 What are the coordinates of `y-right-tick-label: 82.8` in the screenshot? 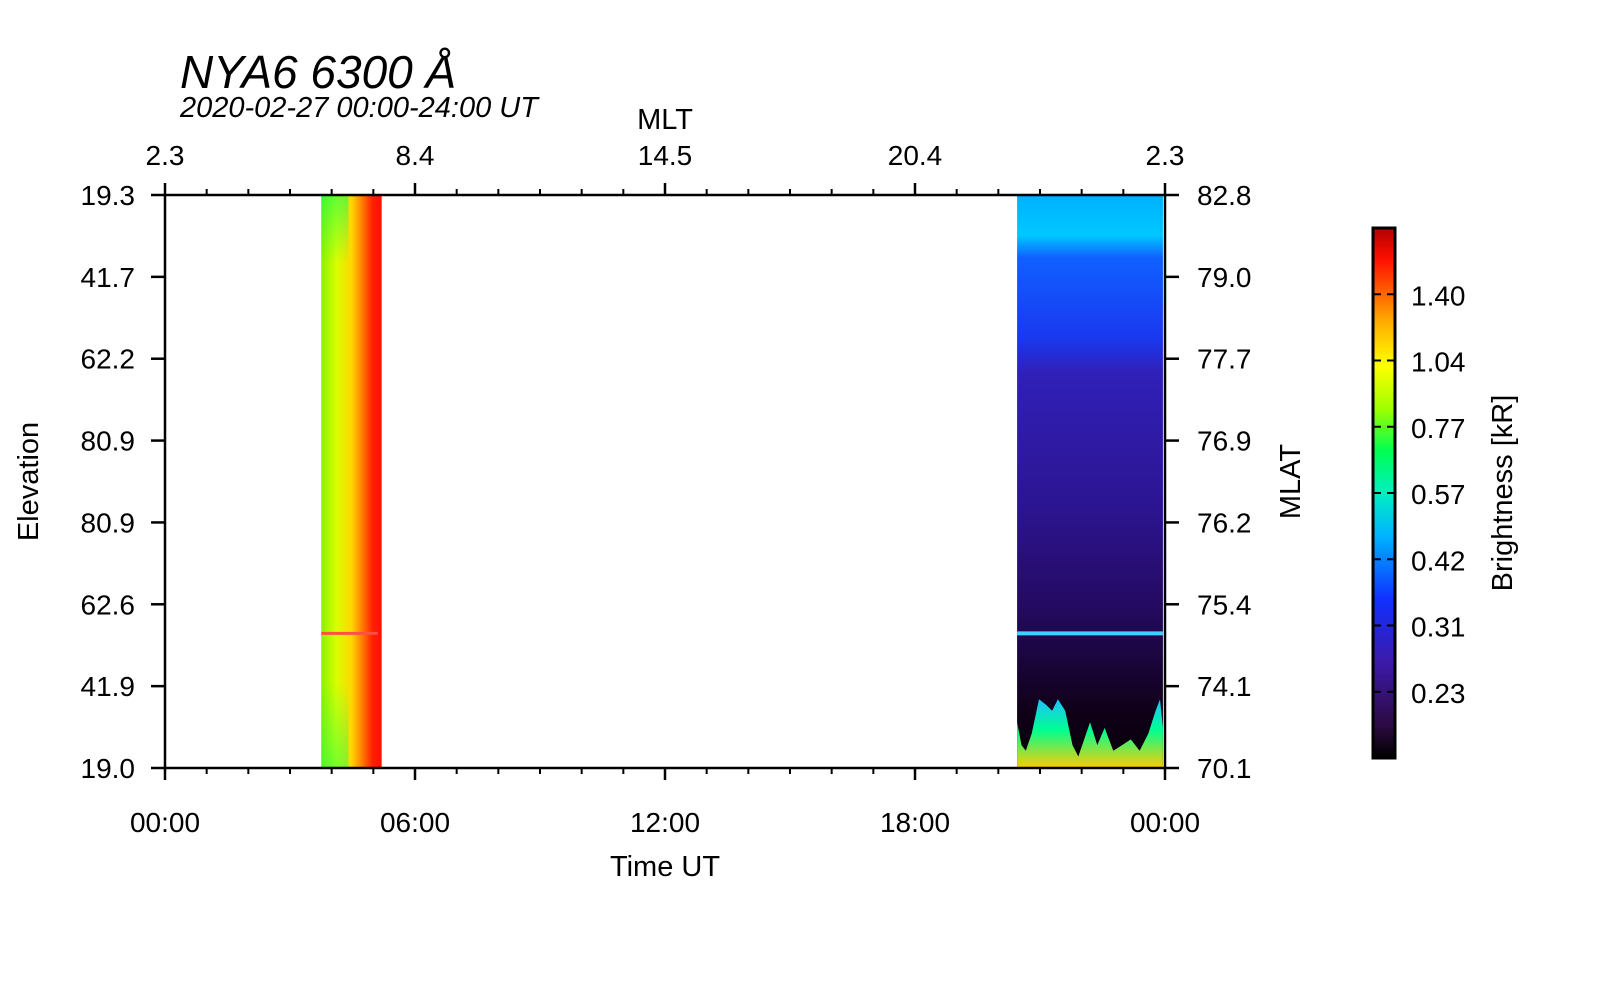 It's located at (1224, 195).